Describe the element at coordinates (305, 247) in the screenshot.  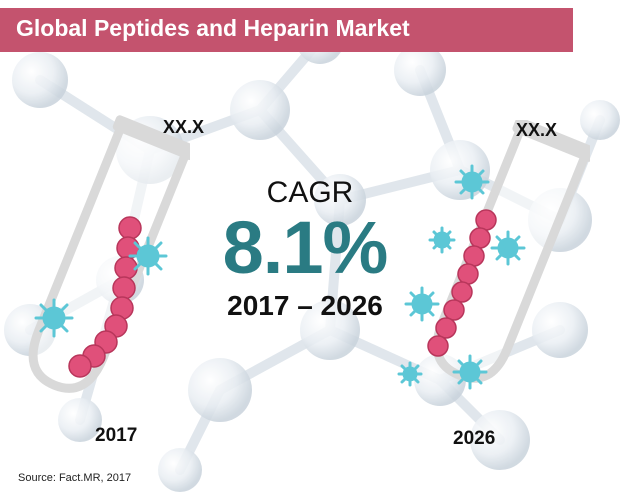
I see `cagr-value: 8.1%` at that location.